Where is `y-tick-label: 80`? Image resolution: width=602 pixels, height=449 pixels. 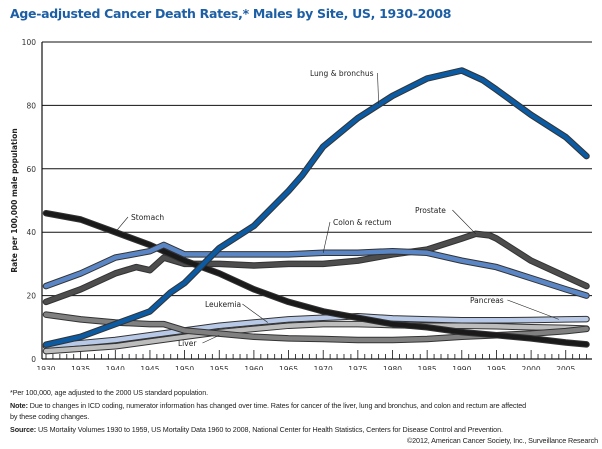 y-tick-label: 80 is located at coordinates (31, 105).